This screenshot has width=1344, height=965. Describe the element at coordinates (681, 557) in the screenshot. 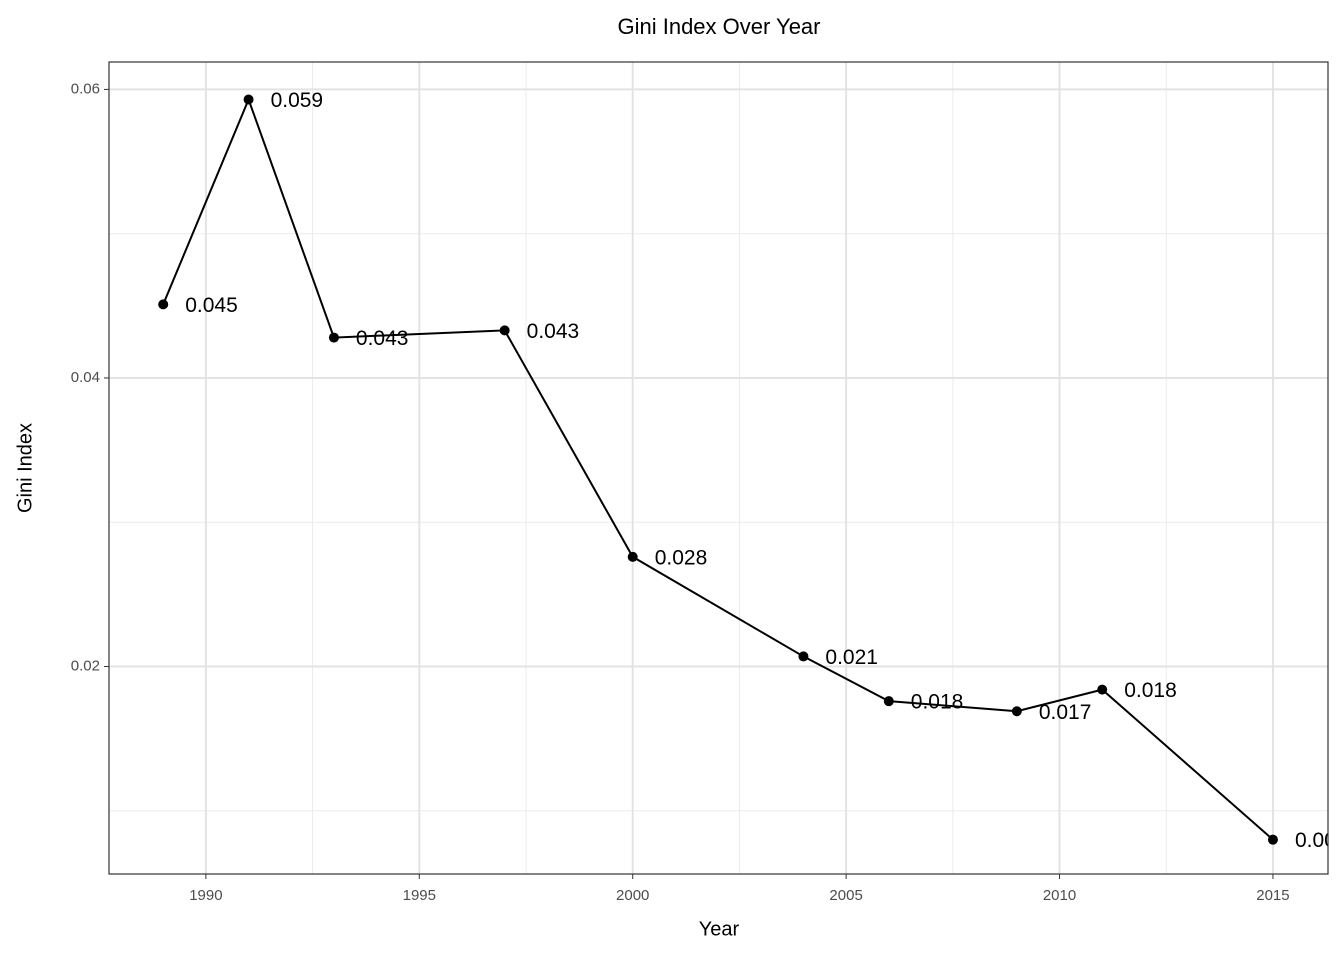

I see `data-label: 0.028` at that location.